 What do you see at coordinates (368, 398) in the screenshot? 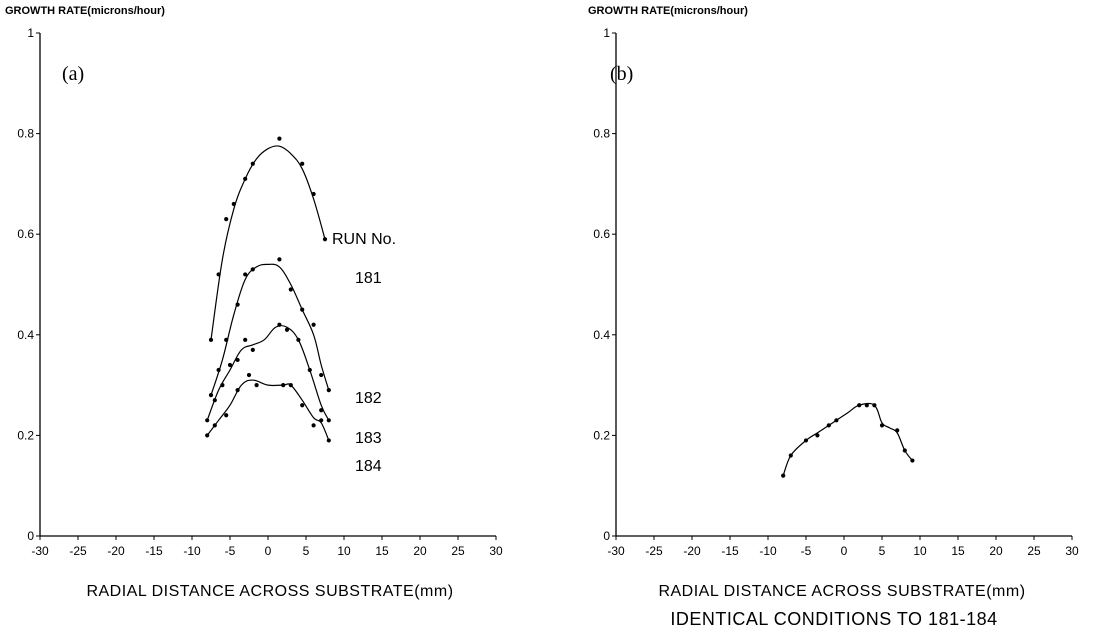
I see `series-label-182: 182` at bounding box center [368, 398].